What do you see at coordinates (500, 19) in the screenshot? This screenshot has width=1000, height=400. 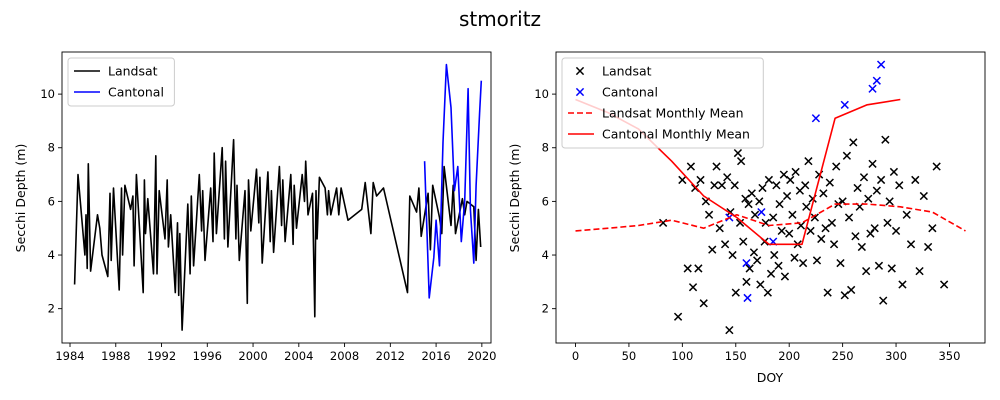 I see `figure-title: stmoritz` at bounding box center [500, 19].